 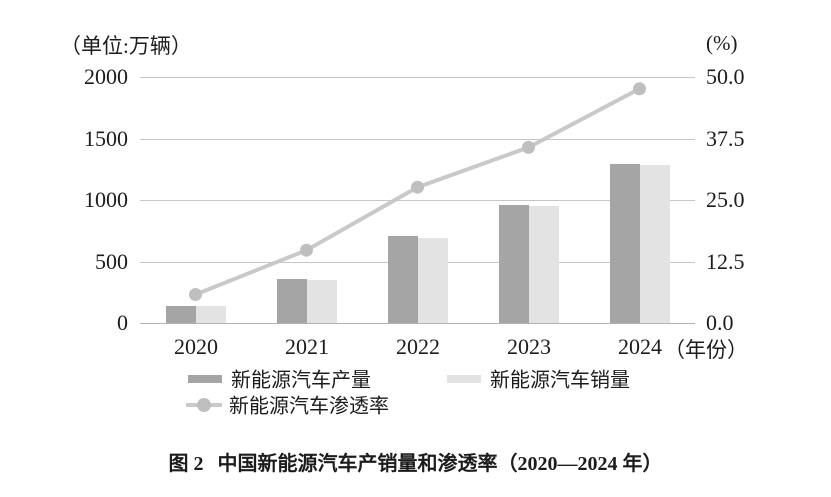 I want to click on left-tick-label: 500, so click(x=111, y=261).